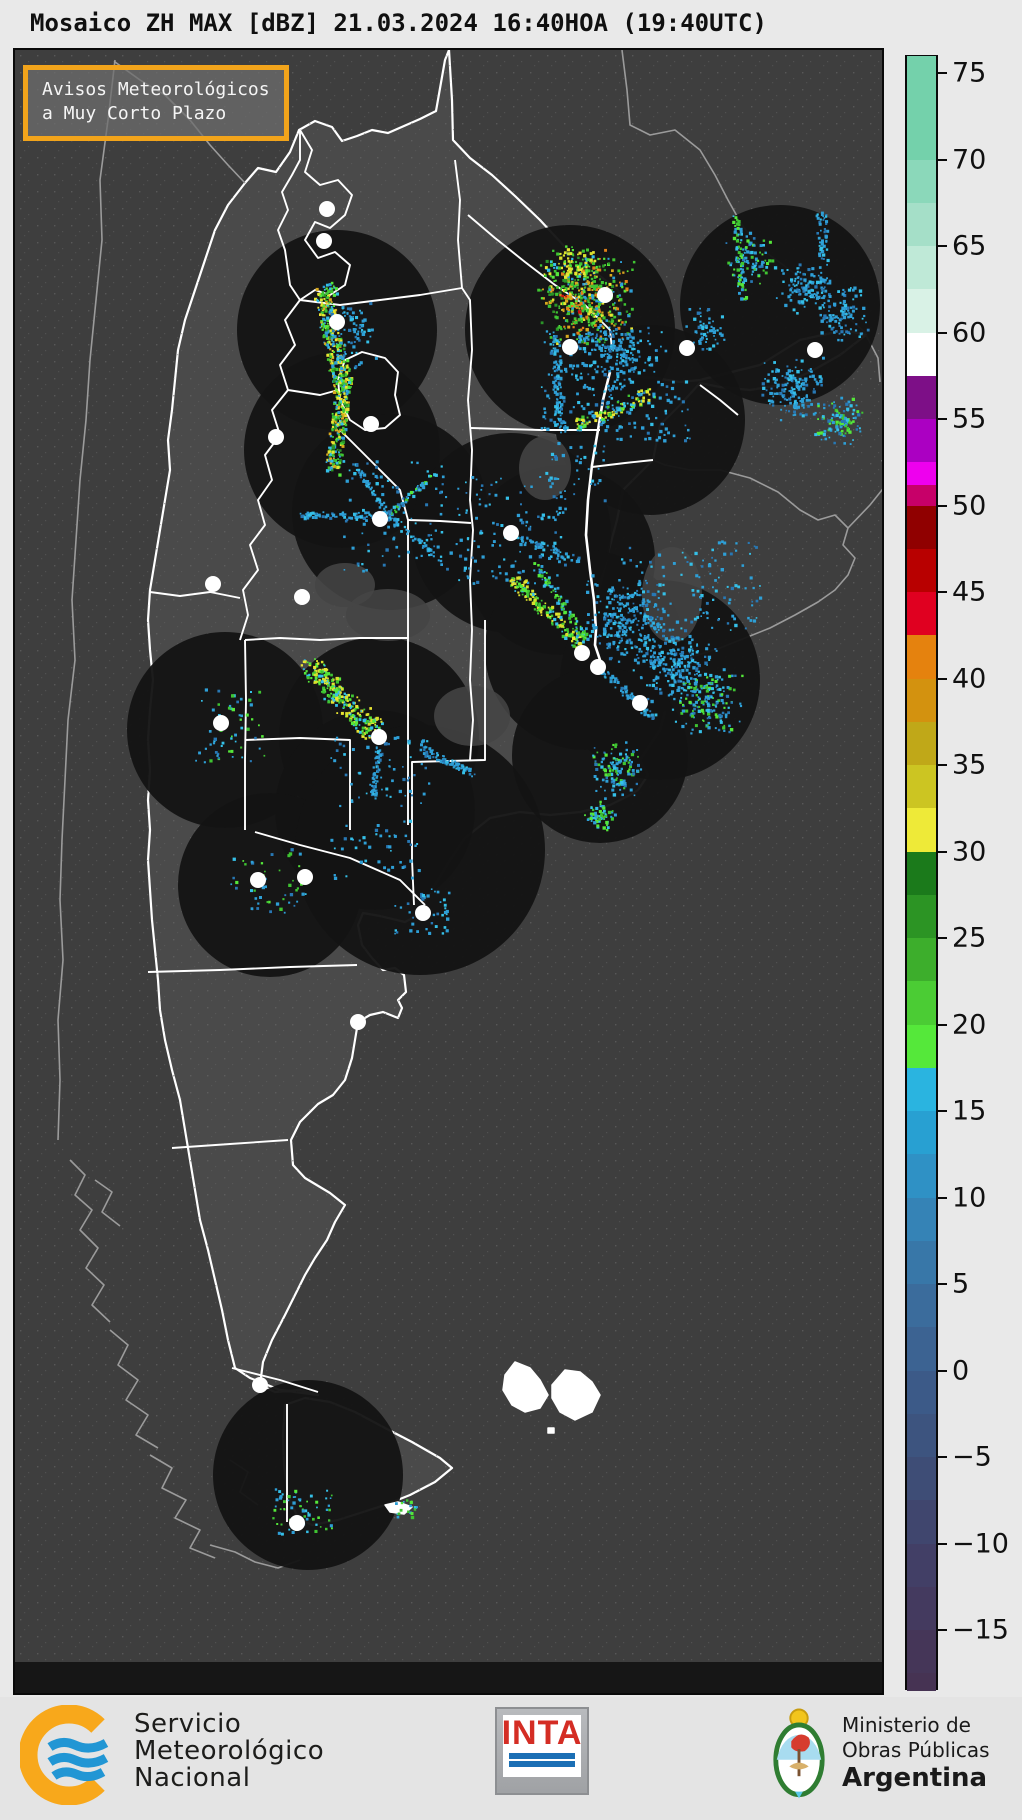 The image size is (1022, 1820). What do you see at coordinates (969, 159) in the screenshot?
I see `colorbar-tick-label: 70` at bounding box center [969, 159].